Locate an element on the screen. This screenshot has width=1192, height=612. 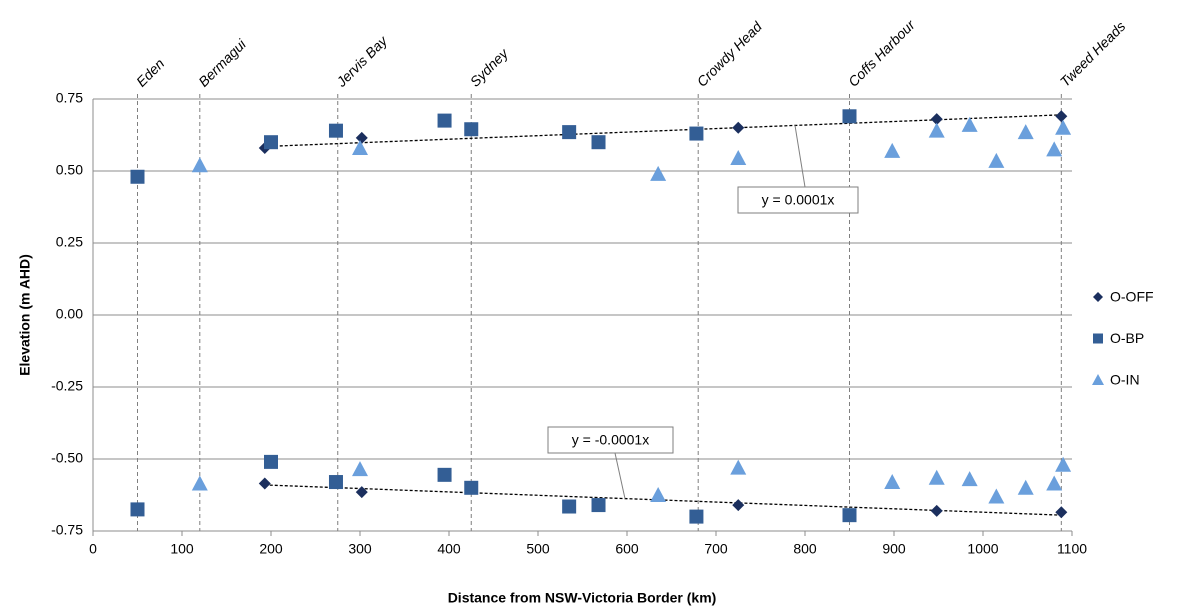
y-tick-label: 0.50 is located at coordinates (69, 170).